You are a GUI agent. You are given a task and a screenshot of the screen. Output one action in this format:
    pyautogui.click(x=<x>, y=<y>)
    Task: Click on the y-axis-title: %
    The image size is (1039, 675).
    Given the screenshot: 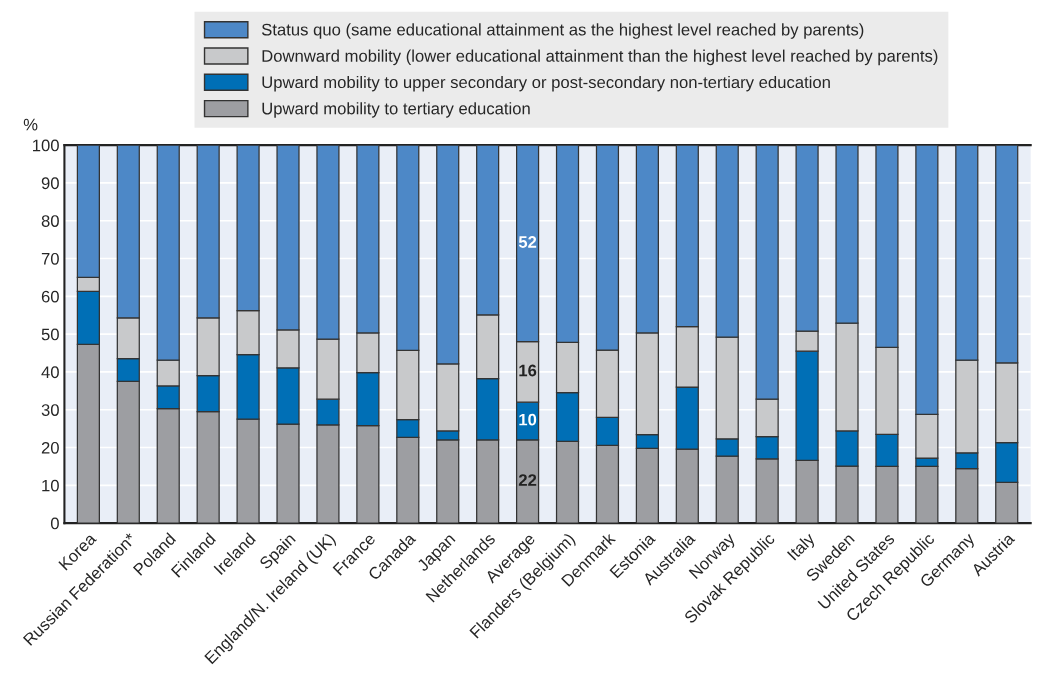 What is the action you would take?
    pyautogui.click(x=30, y=124)
    